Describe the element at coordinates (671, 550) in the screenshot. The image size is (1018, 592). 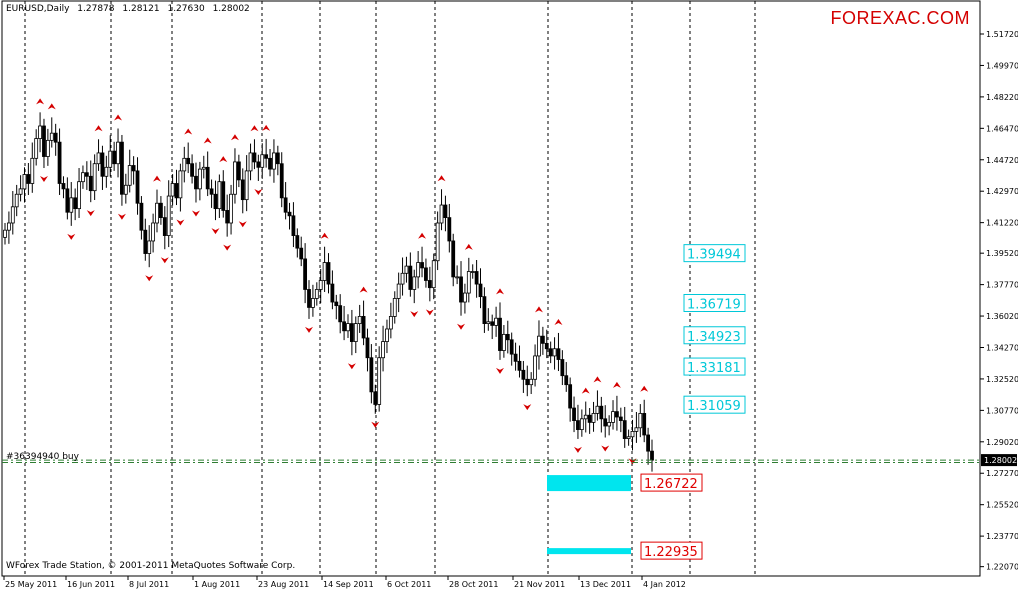
I see `target-box` at that location.